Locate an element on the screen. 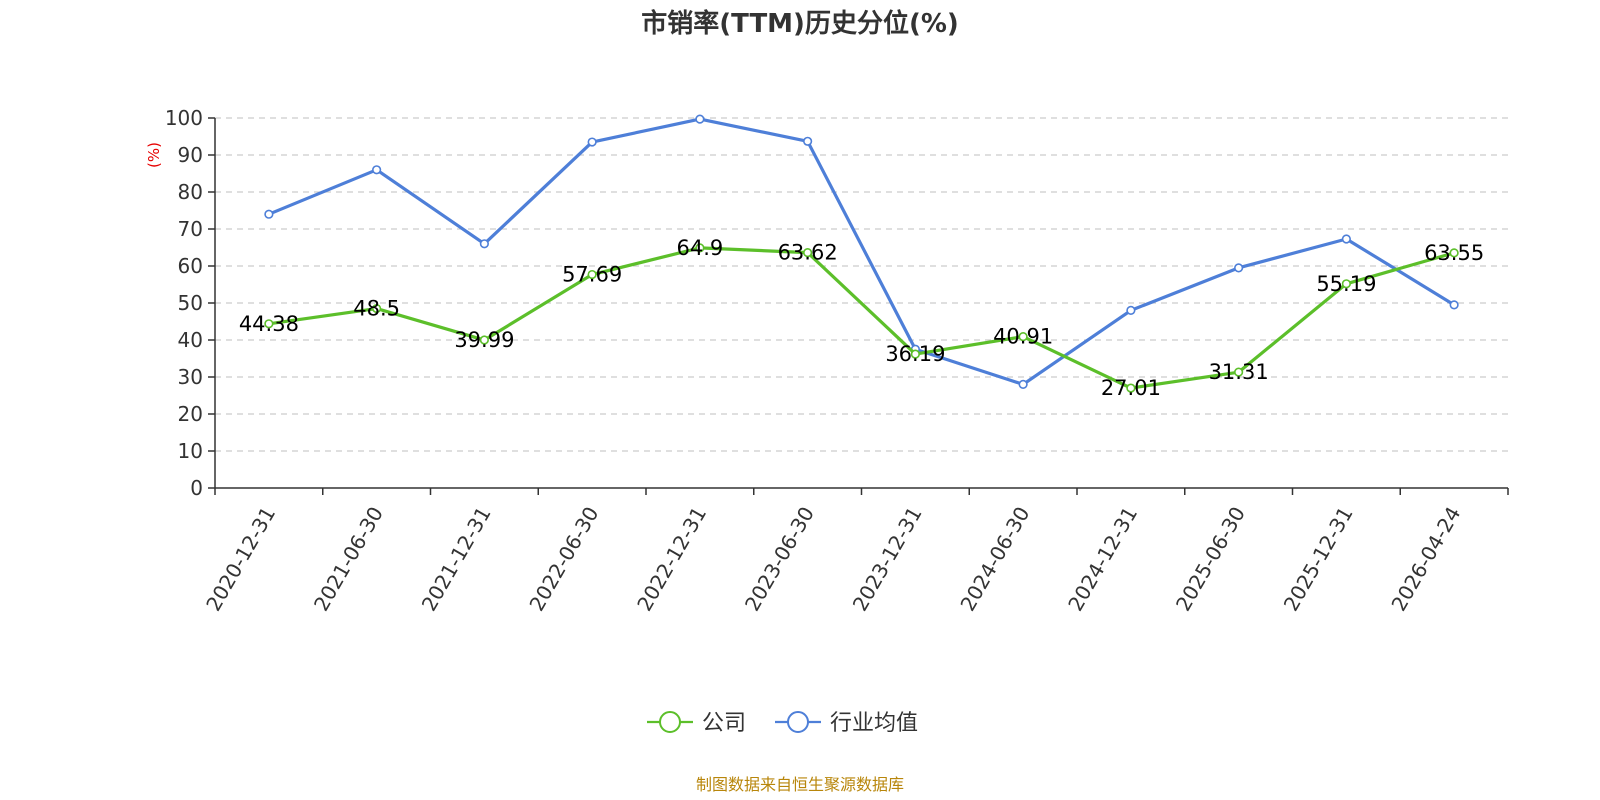  data-label: 31.31 is located at coordinates (1239, 372).